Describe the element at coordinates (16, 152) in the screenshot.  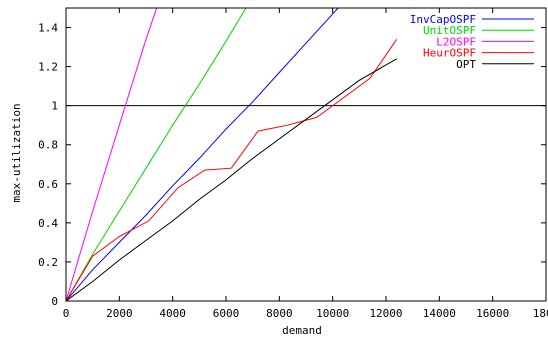
I see `y-axis-label: max-utilization` at that location.